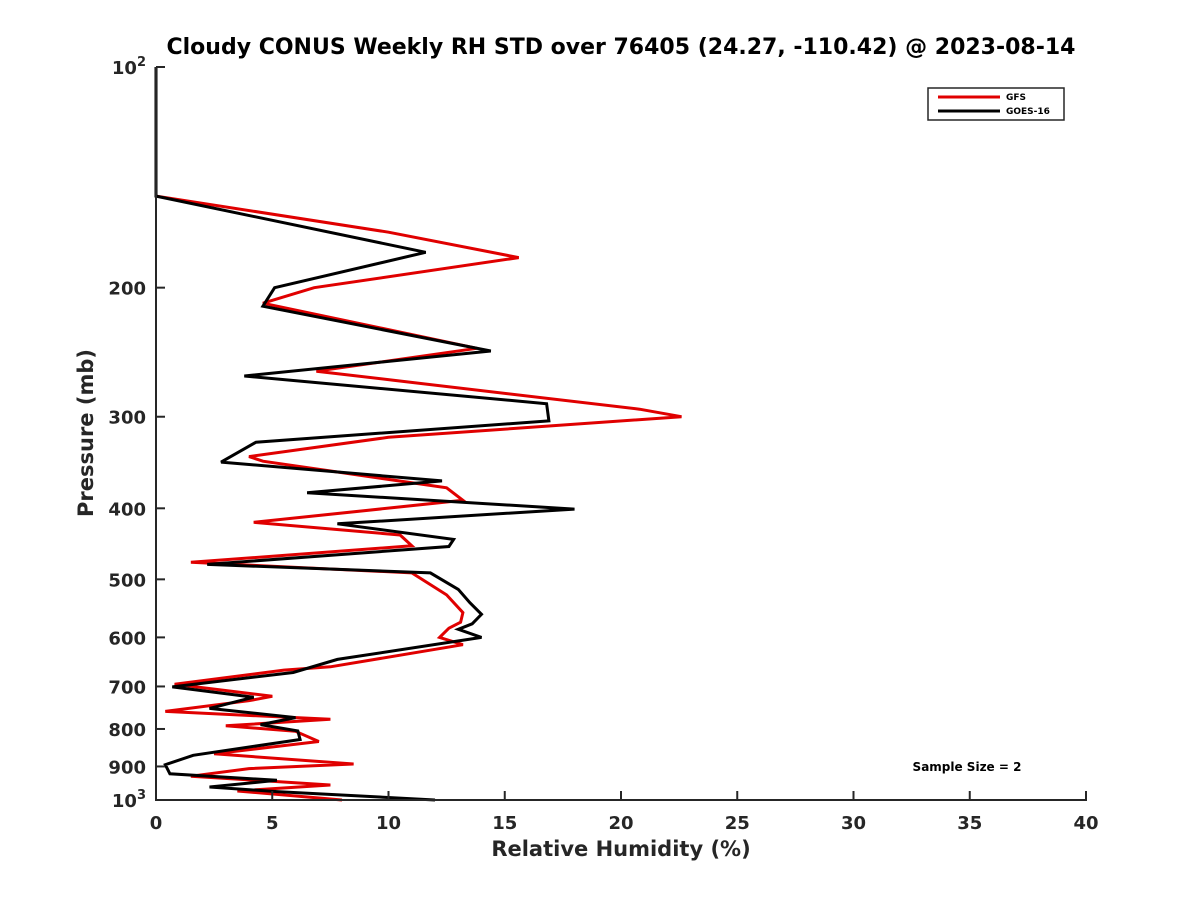 The height and width of the screenshot is (900, 1200). I want to click on y-tick-label: 500, so click(127, 580).